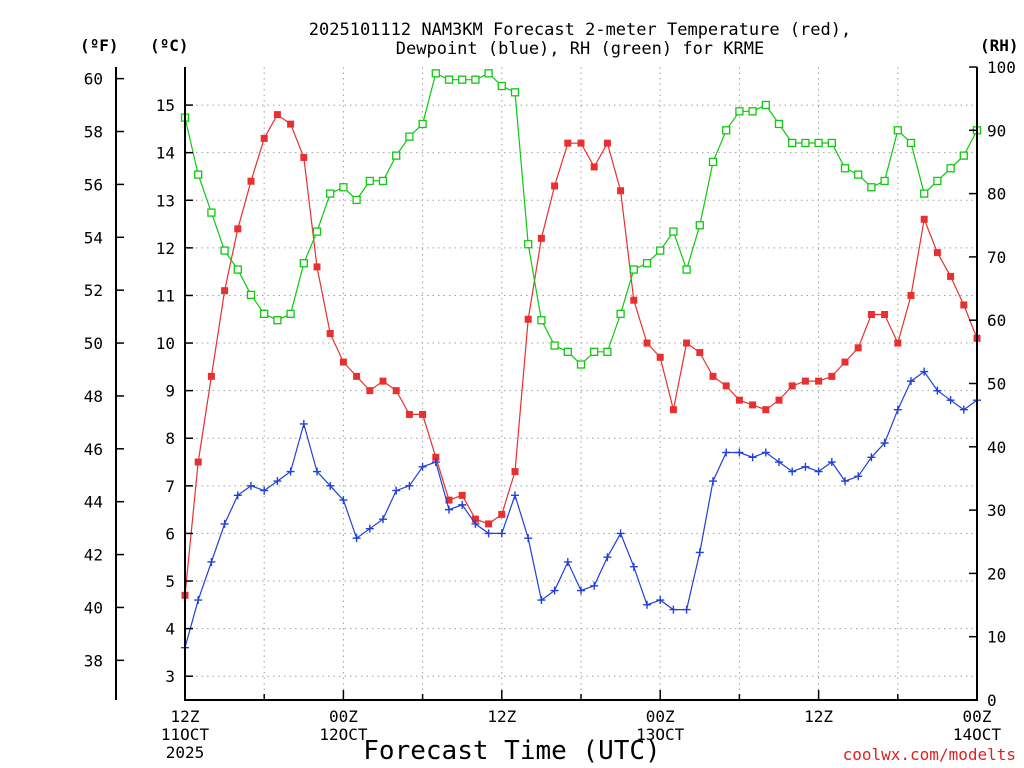 The height and width of the screenshot is (768, 1024). I want to click on celsius-axis-ticks: 3 4 5 6 7 8 9 10 11 12 13 14 15, so click(174, 391).